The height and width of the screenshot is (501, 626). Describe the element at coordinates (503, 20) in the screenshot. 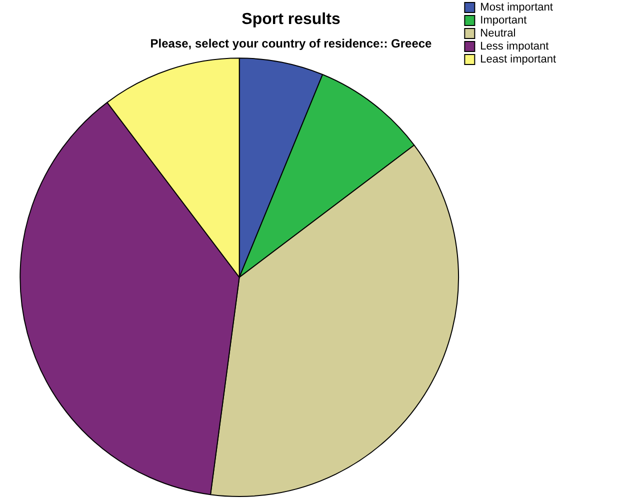

I see `legend-label: Important` at that location.